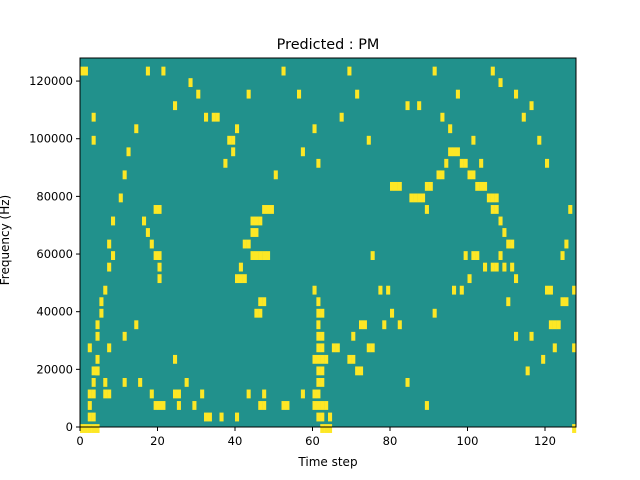 The width and height of the screenshot is (640, 480). I want to click on y-tick-label: 0, so click(69, 427).